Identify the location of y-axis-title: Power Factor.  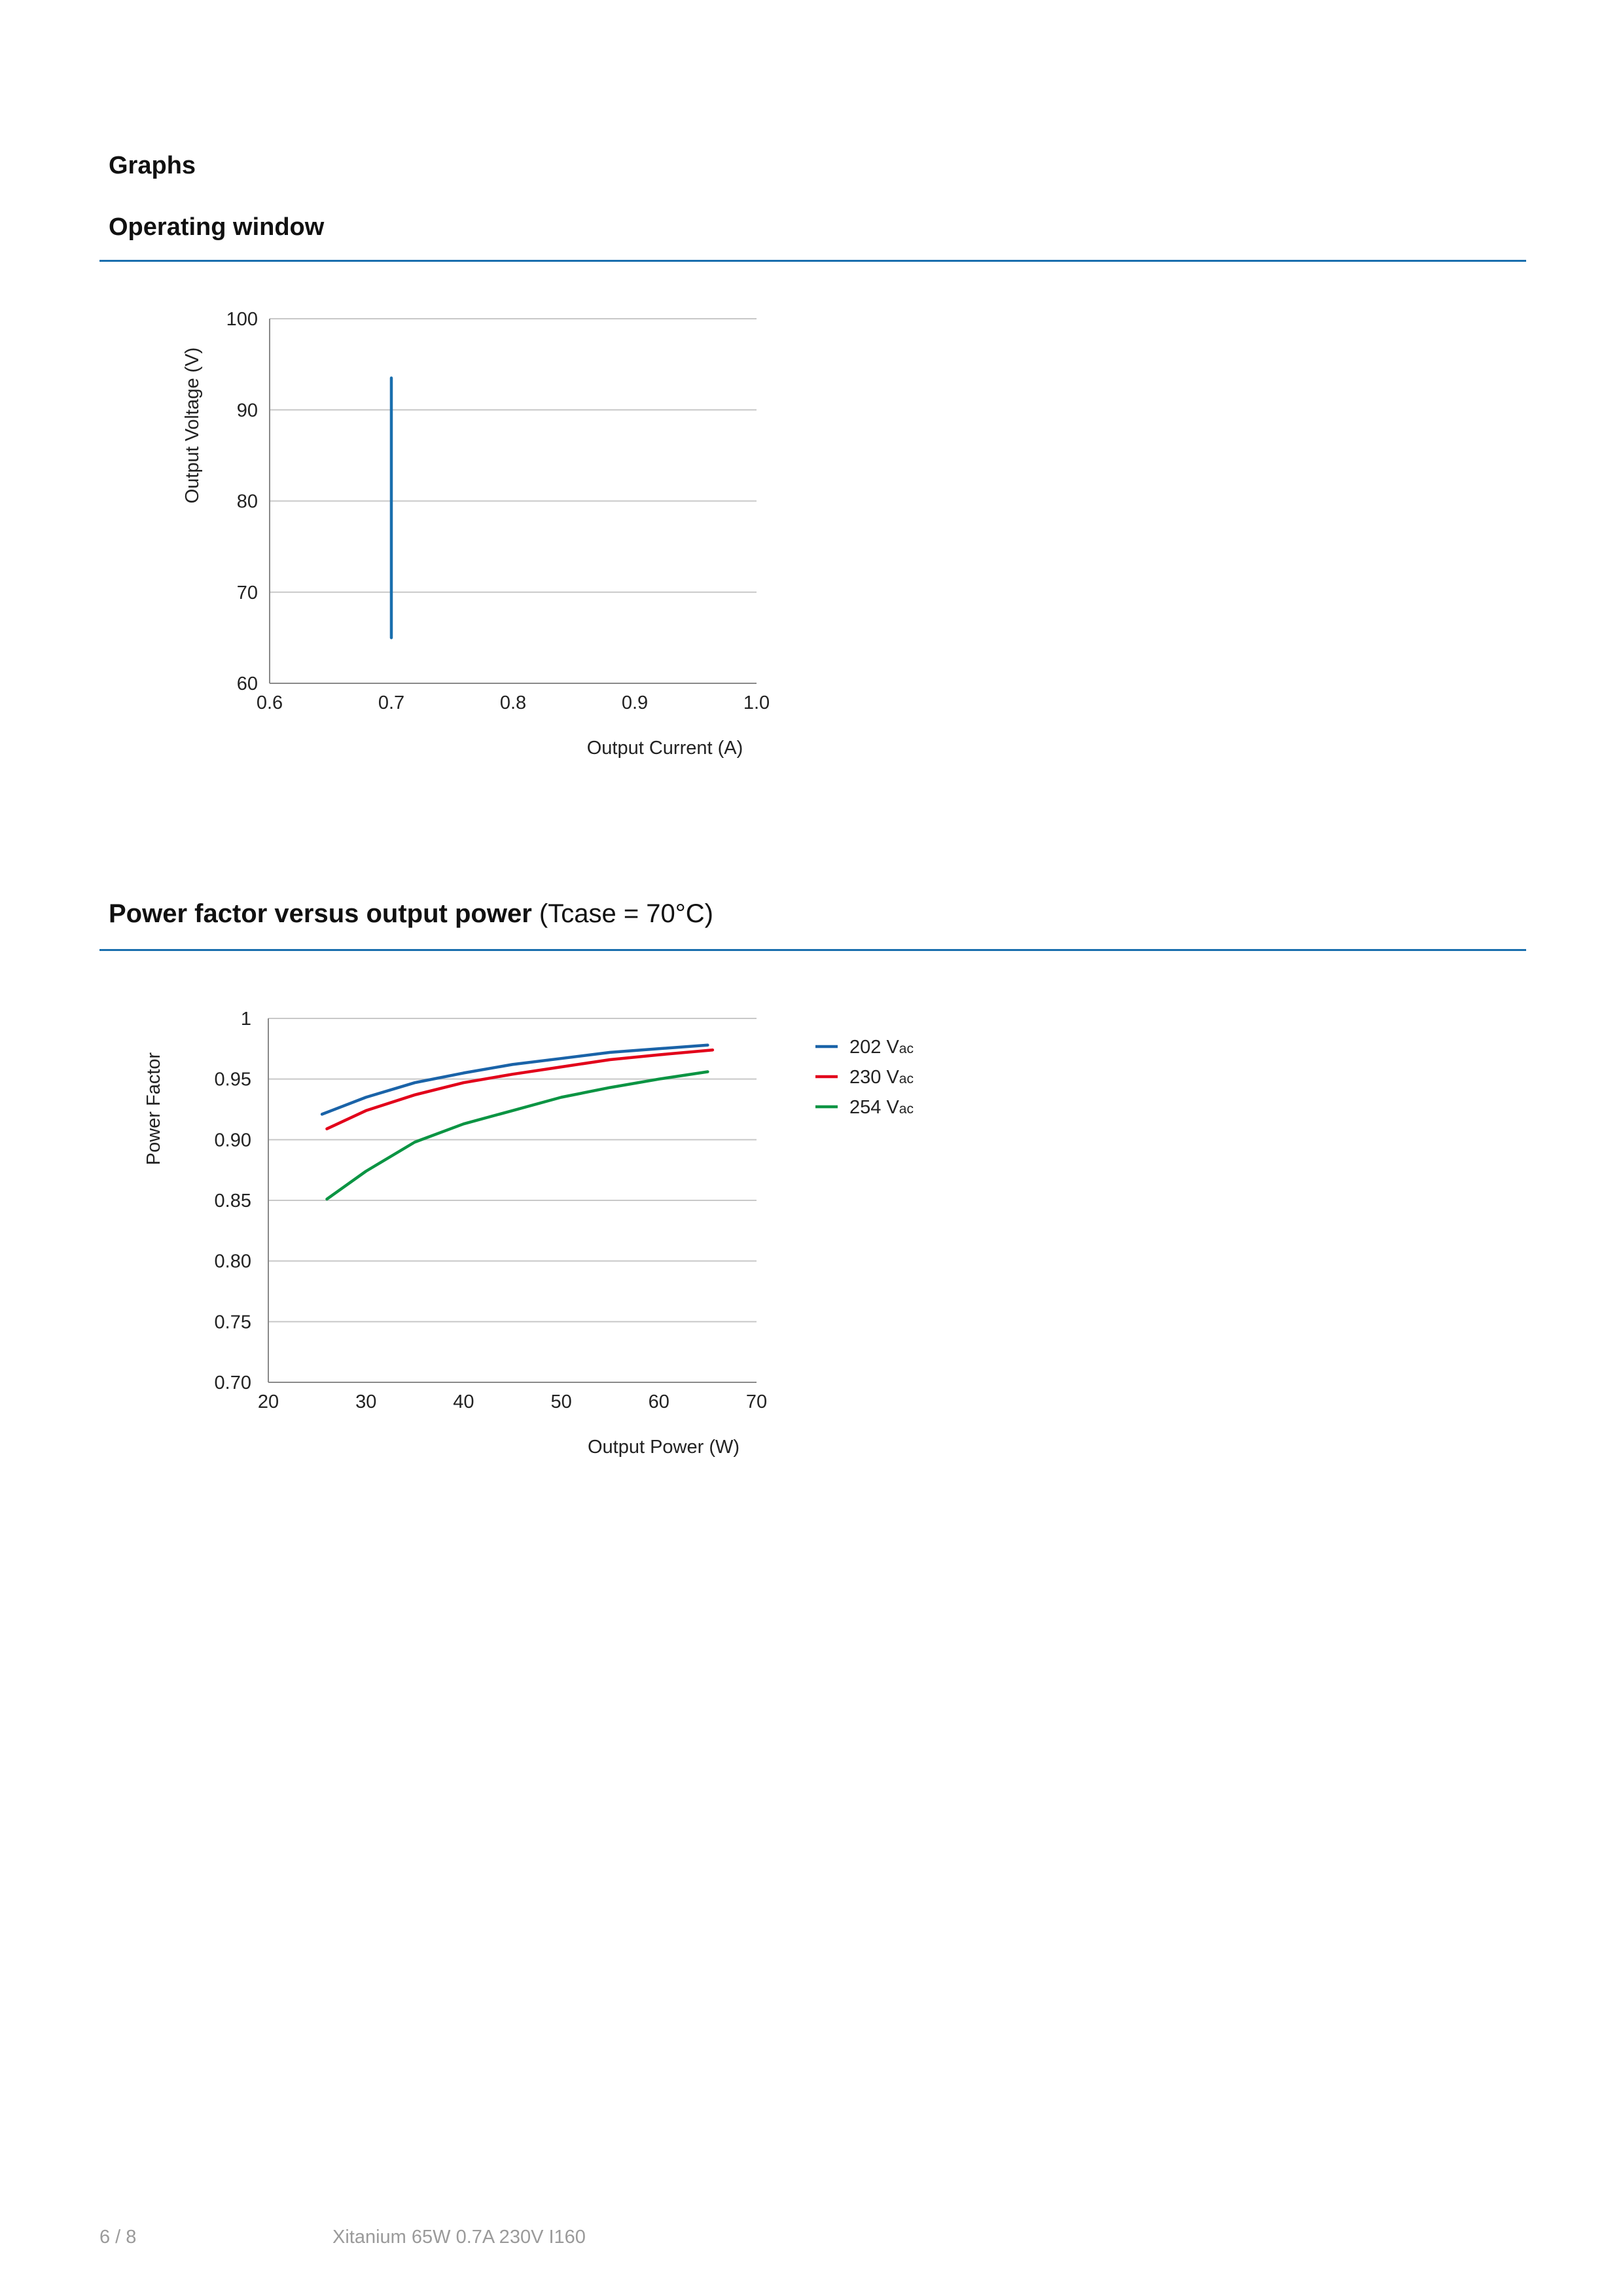
(153, 1108).